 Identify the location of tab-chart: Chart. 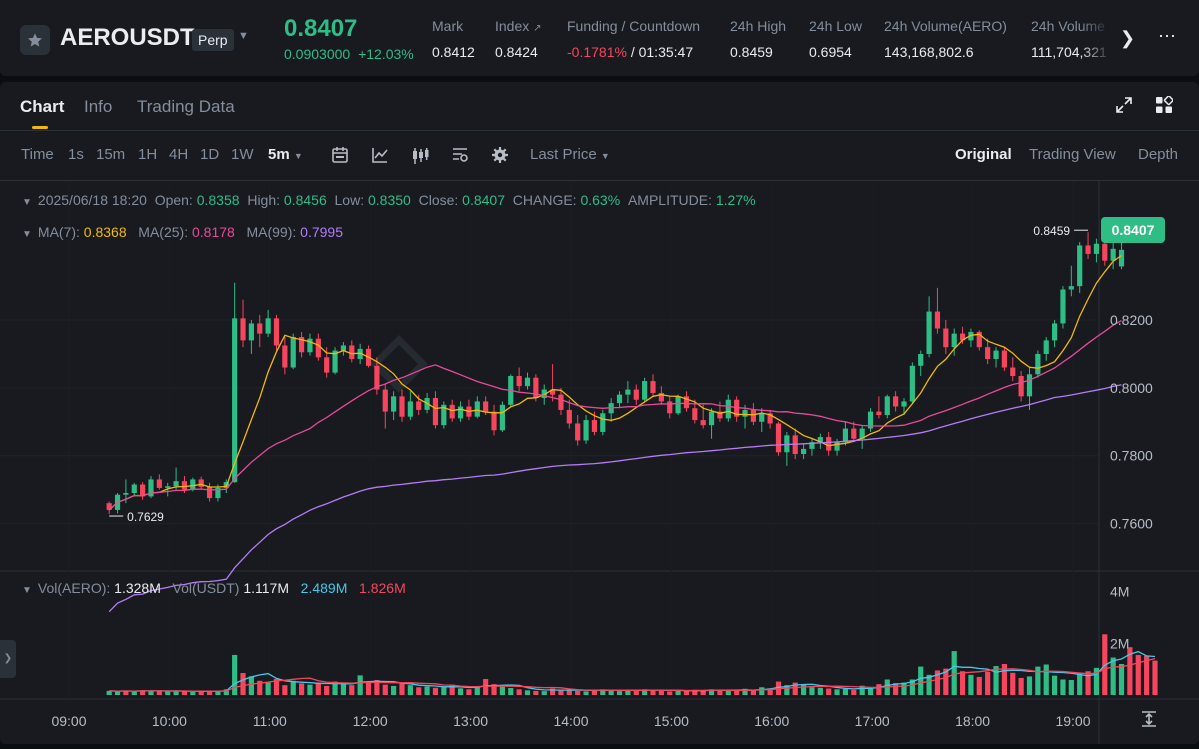
(42, 106).